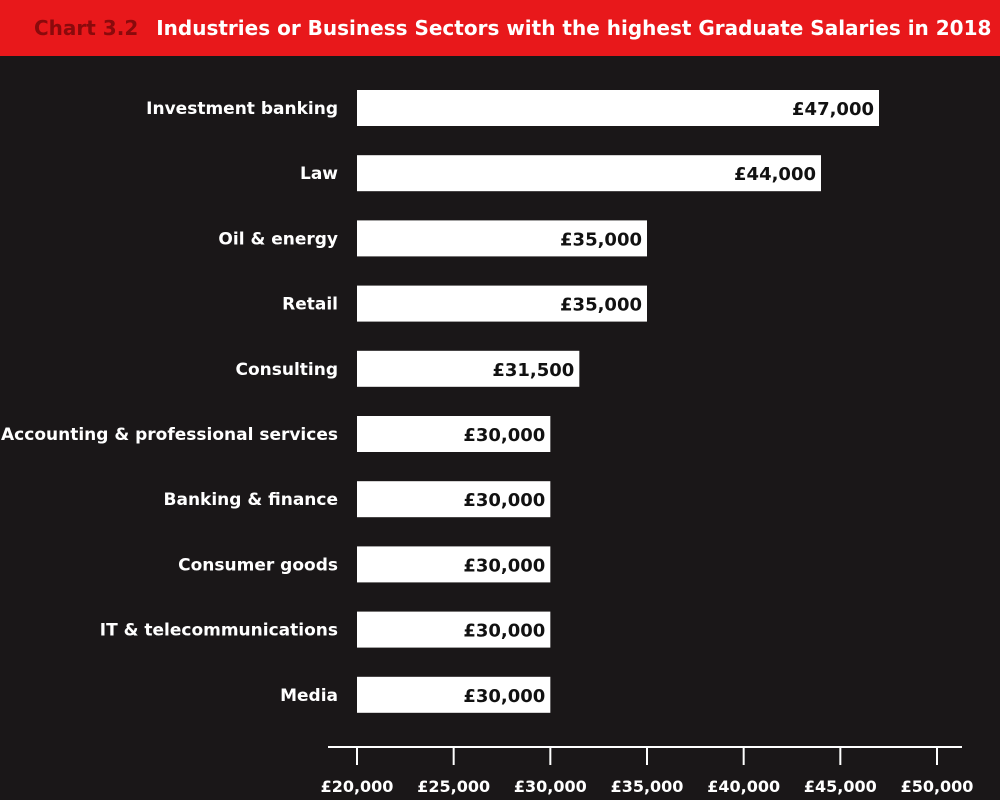 This screenshot has width=1000, height=800. I want to click on category-label: Consulting, so click(286, 370).